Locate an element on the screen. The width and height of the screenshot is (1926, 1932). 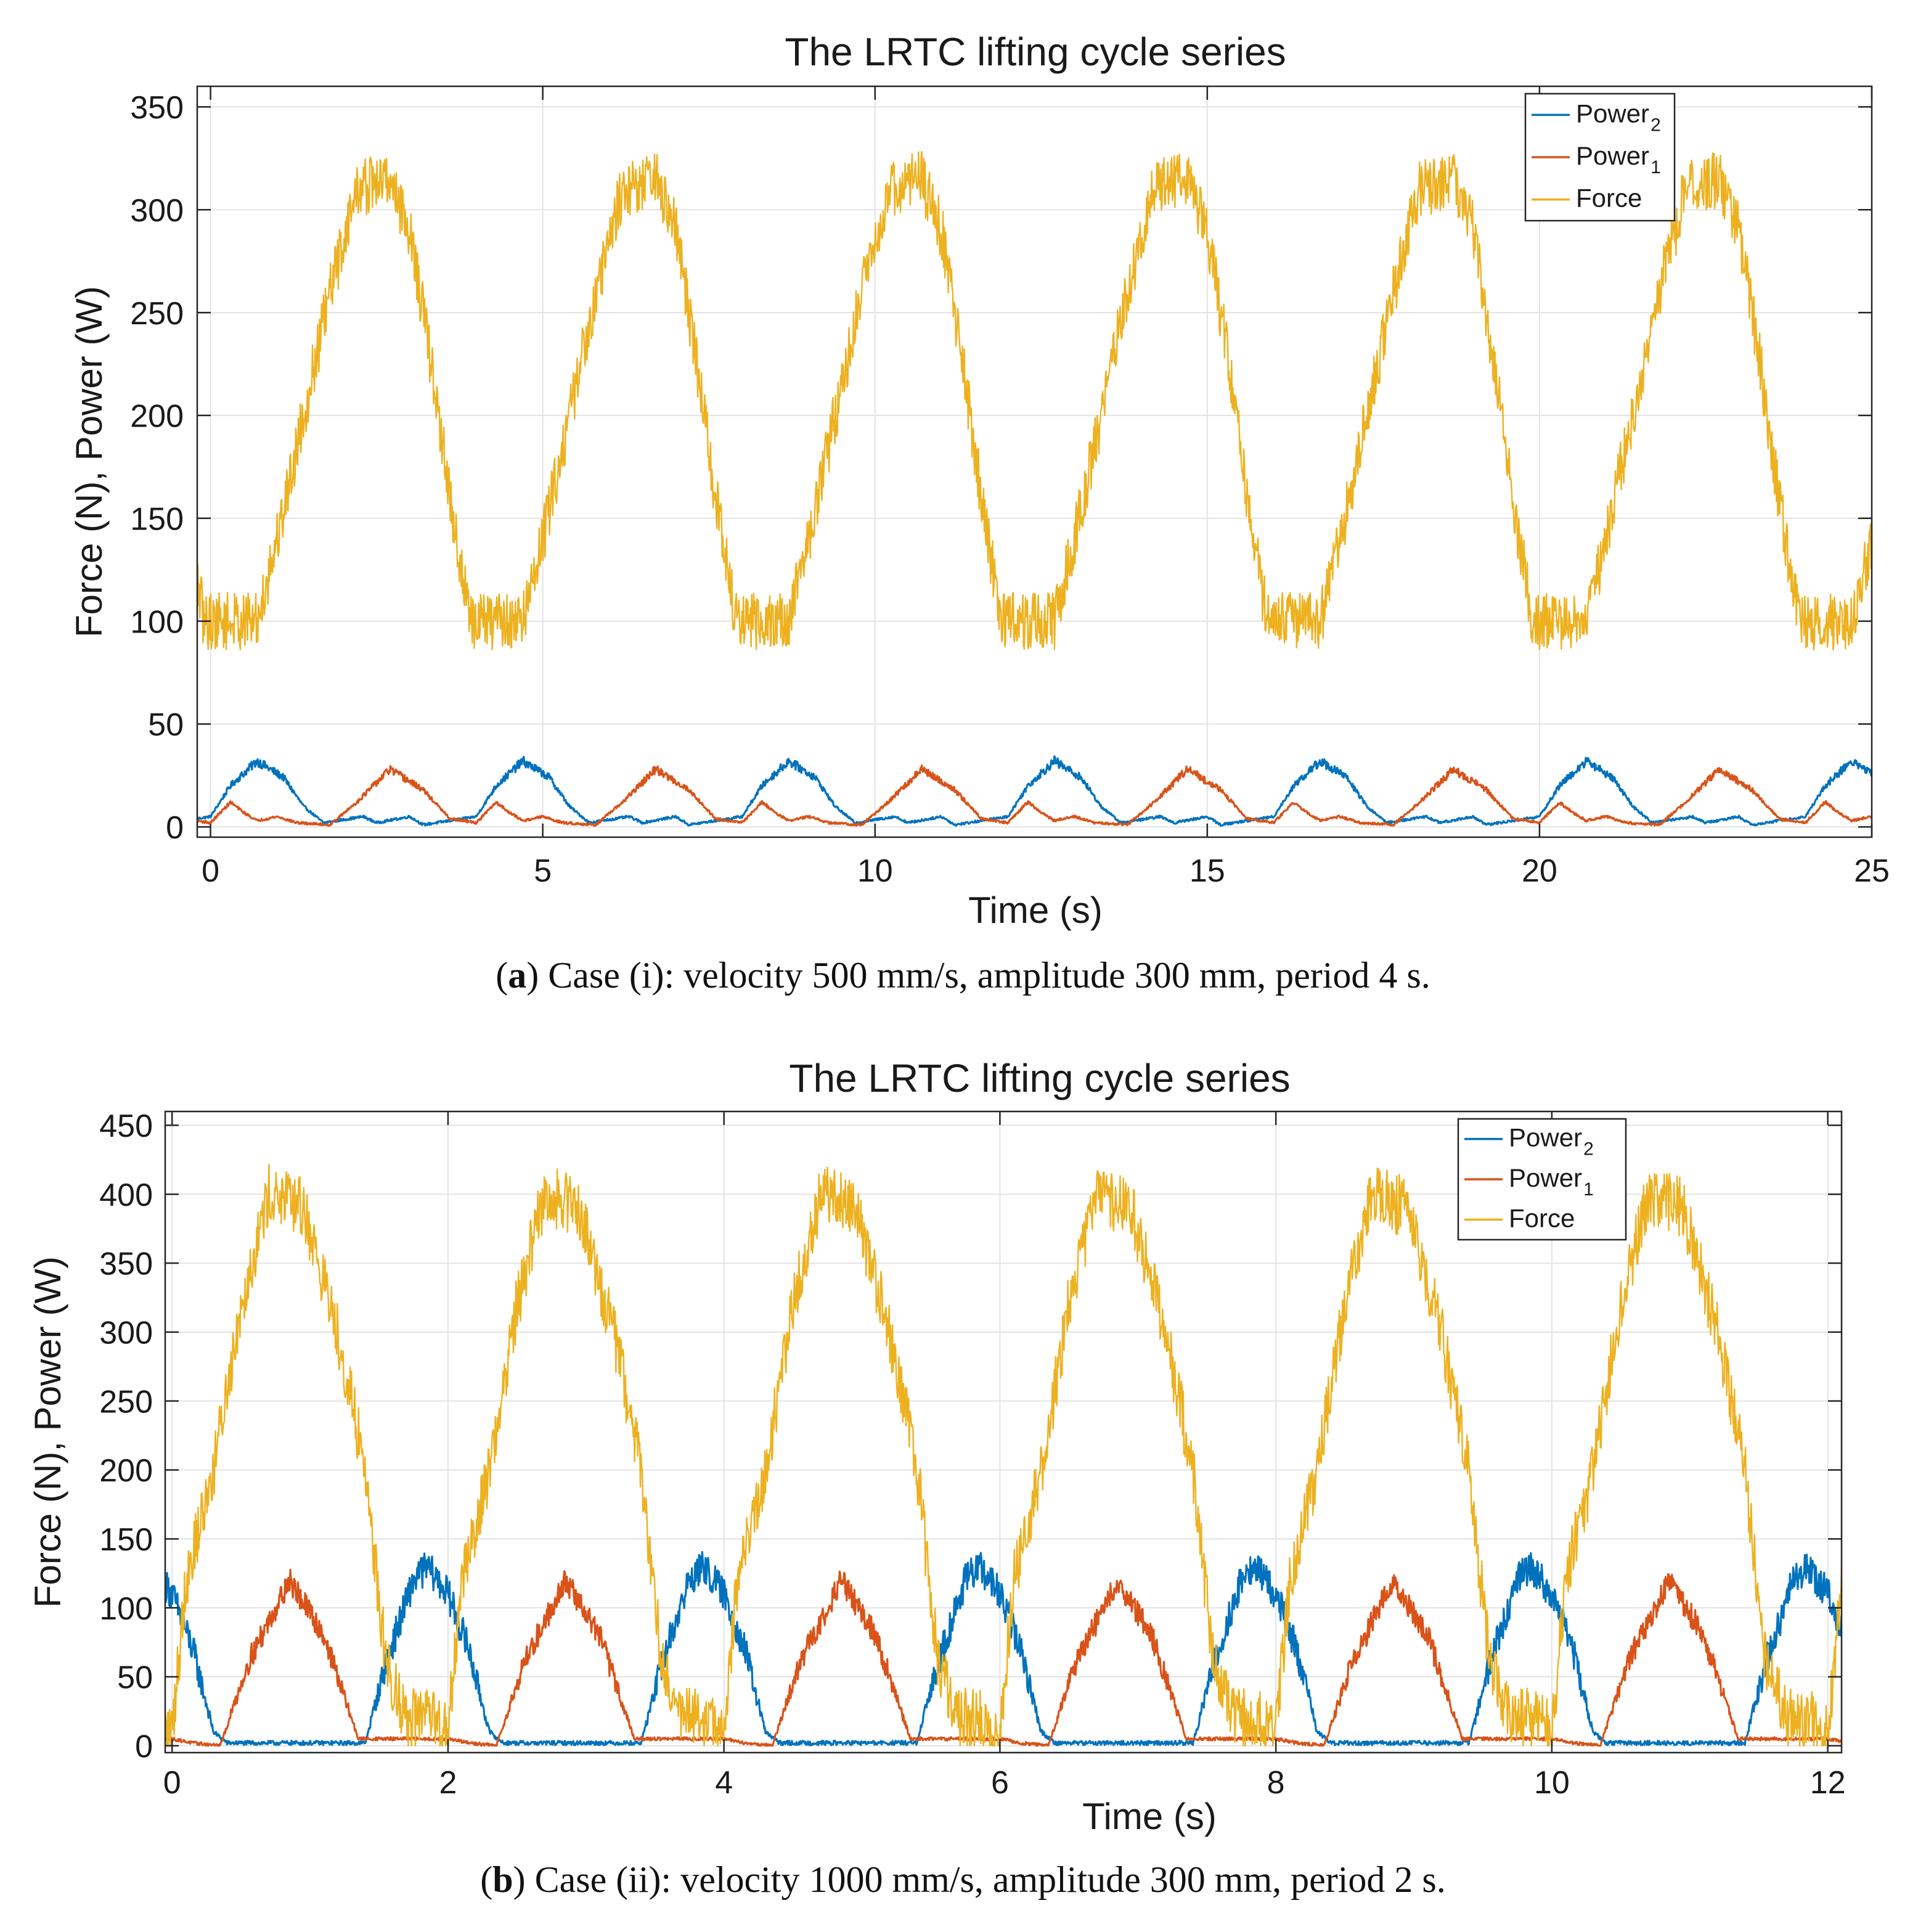
chart-b-ytick-label: 300 is located at coordinates (126, 1333).